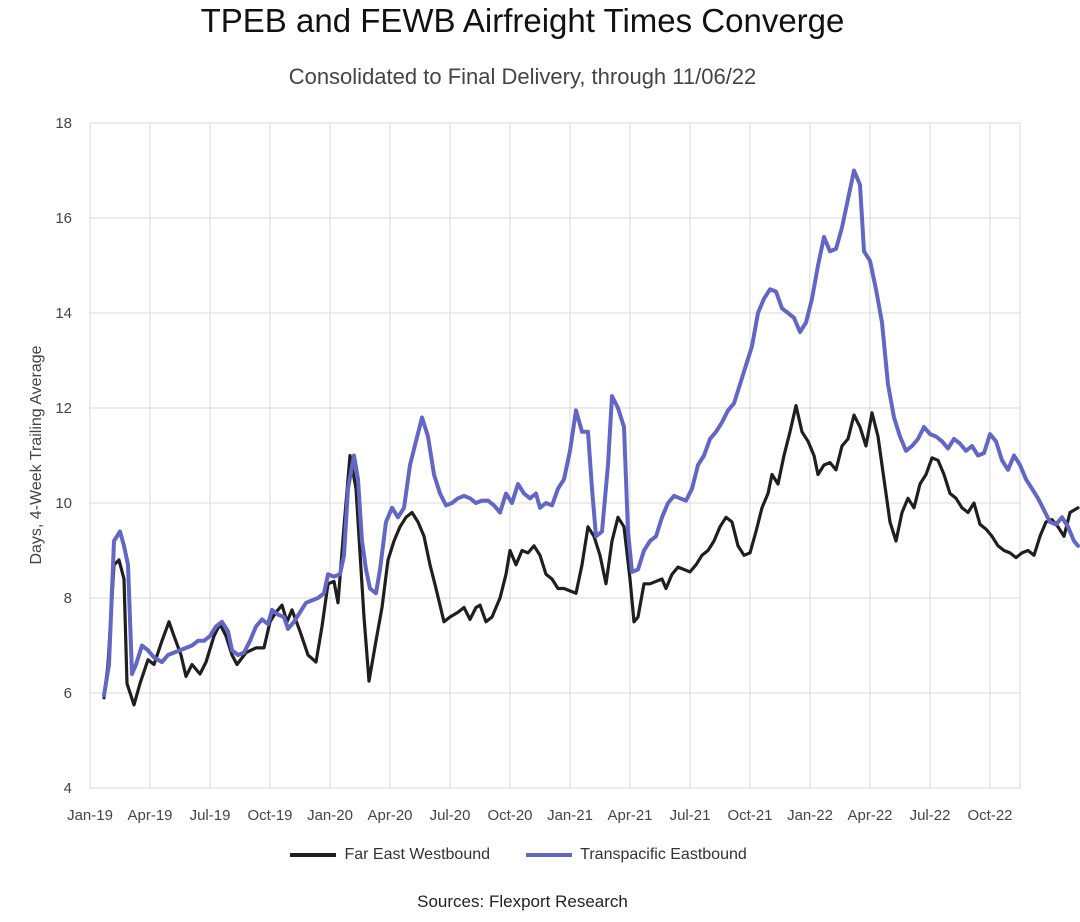 The image size is (1080, 922). I want to click on x-tick-label: Oct-21, so click(749, 815).